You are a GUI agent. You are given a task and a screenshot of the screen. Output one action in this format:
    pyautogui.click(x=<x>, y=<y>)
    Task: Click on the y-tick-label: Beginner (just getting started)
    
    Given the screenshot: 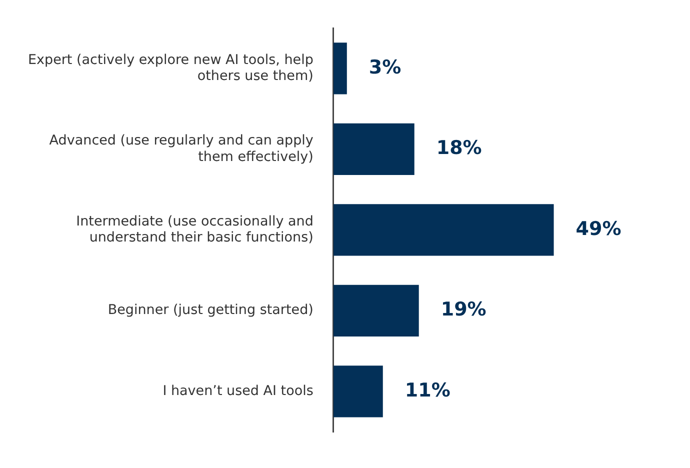 What is the action you would take?
    pyautogui.click(x=211, y=310)
    